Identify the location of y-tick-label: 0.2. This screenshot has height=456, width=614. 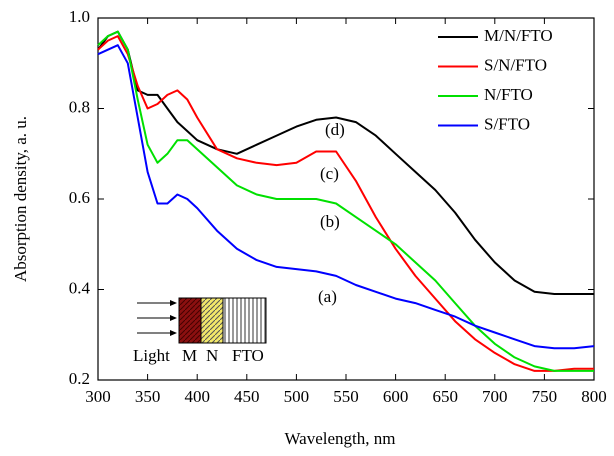
(79, 378).